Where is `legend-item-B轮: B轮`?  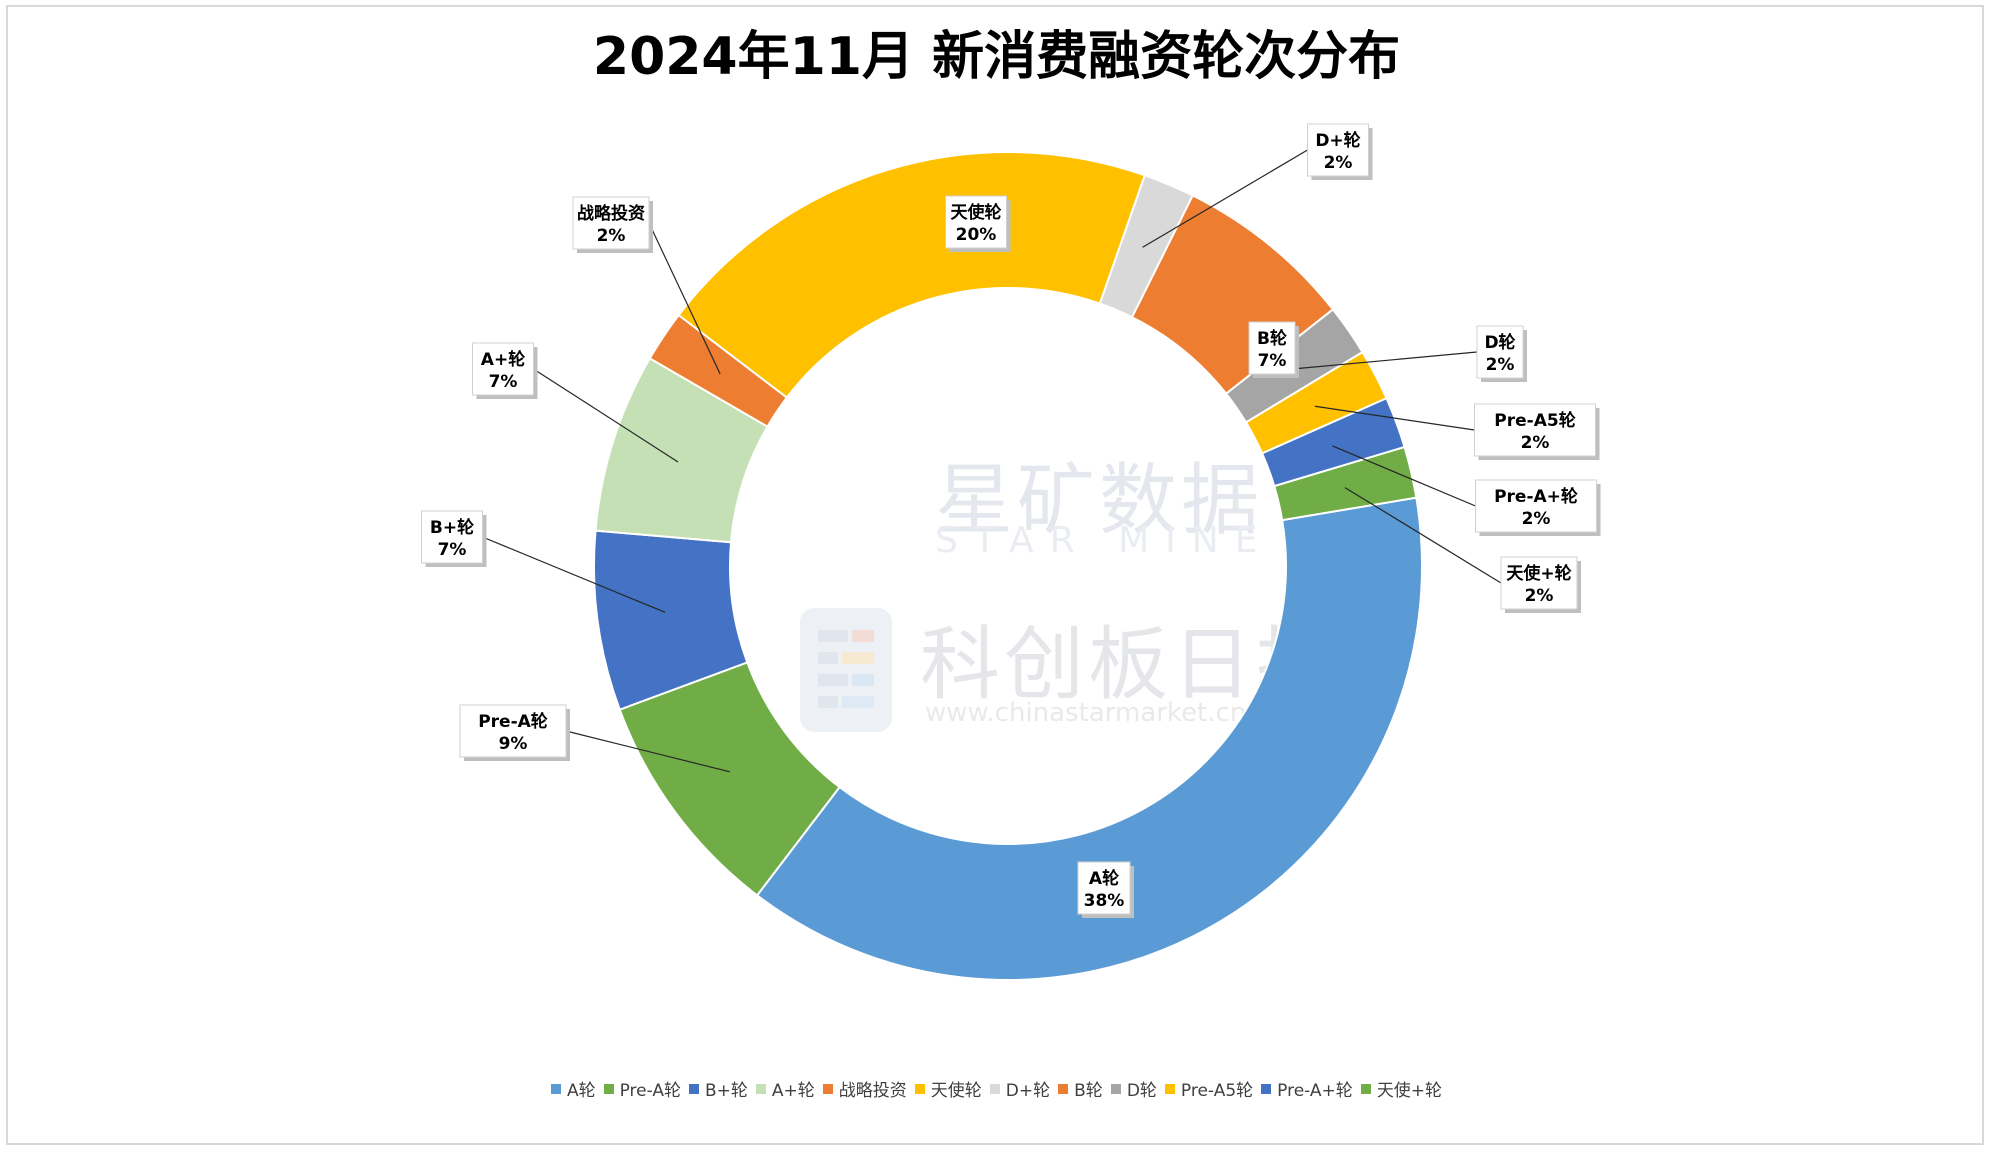 legend-item-B轮: B轮 is located at coordinates (1080, 1088).